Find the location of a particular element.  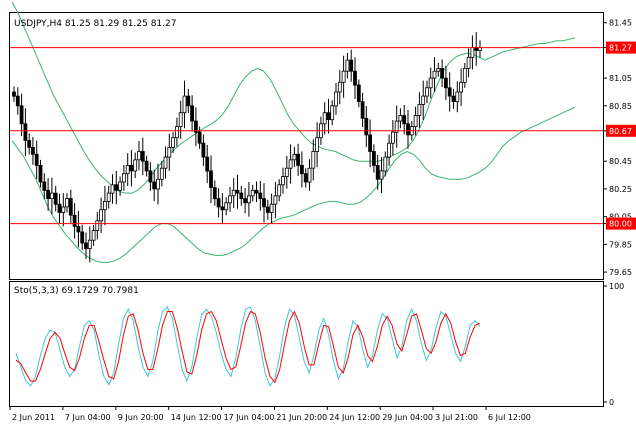

price-tick-label: 80.05 is located at coordinates (620, 217).